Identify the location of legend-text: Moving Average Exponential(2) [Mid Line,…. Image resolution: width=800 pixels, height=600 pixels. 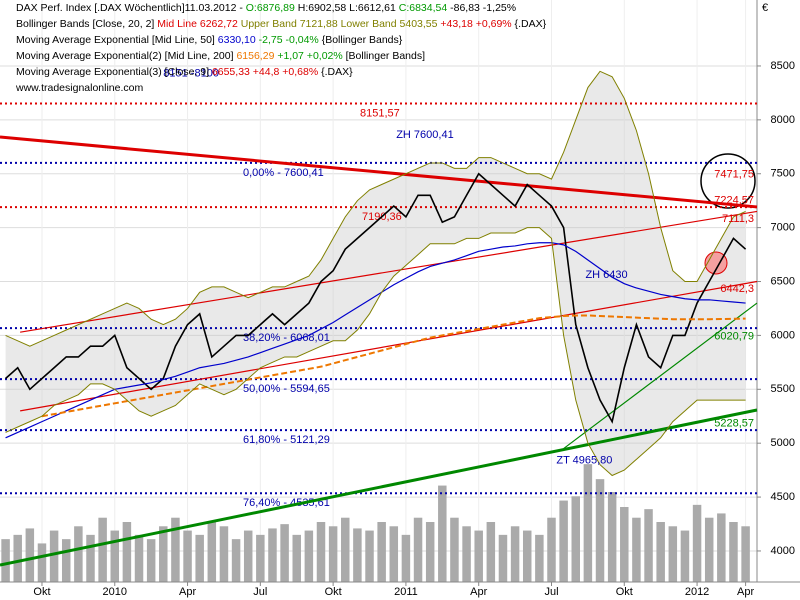
(125, 56).